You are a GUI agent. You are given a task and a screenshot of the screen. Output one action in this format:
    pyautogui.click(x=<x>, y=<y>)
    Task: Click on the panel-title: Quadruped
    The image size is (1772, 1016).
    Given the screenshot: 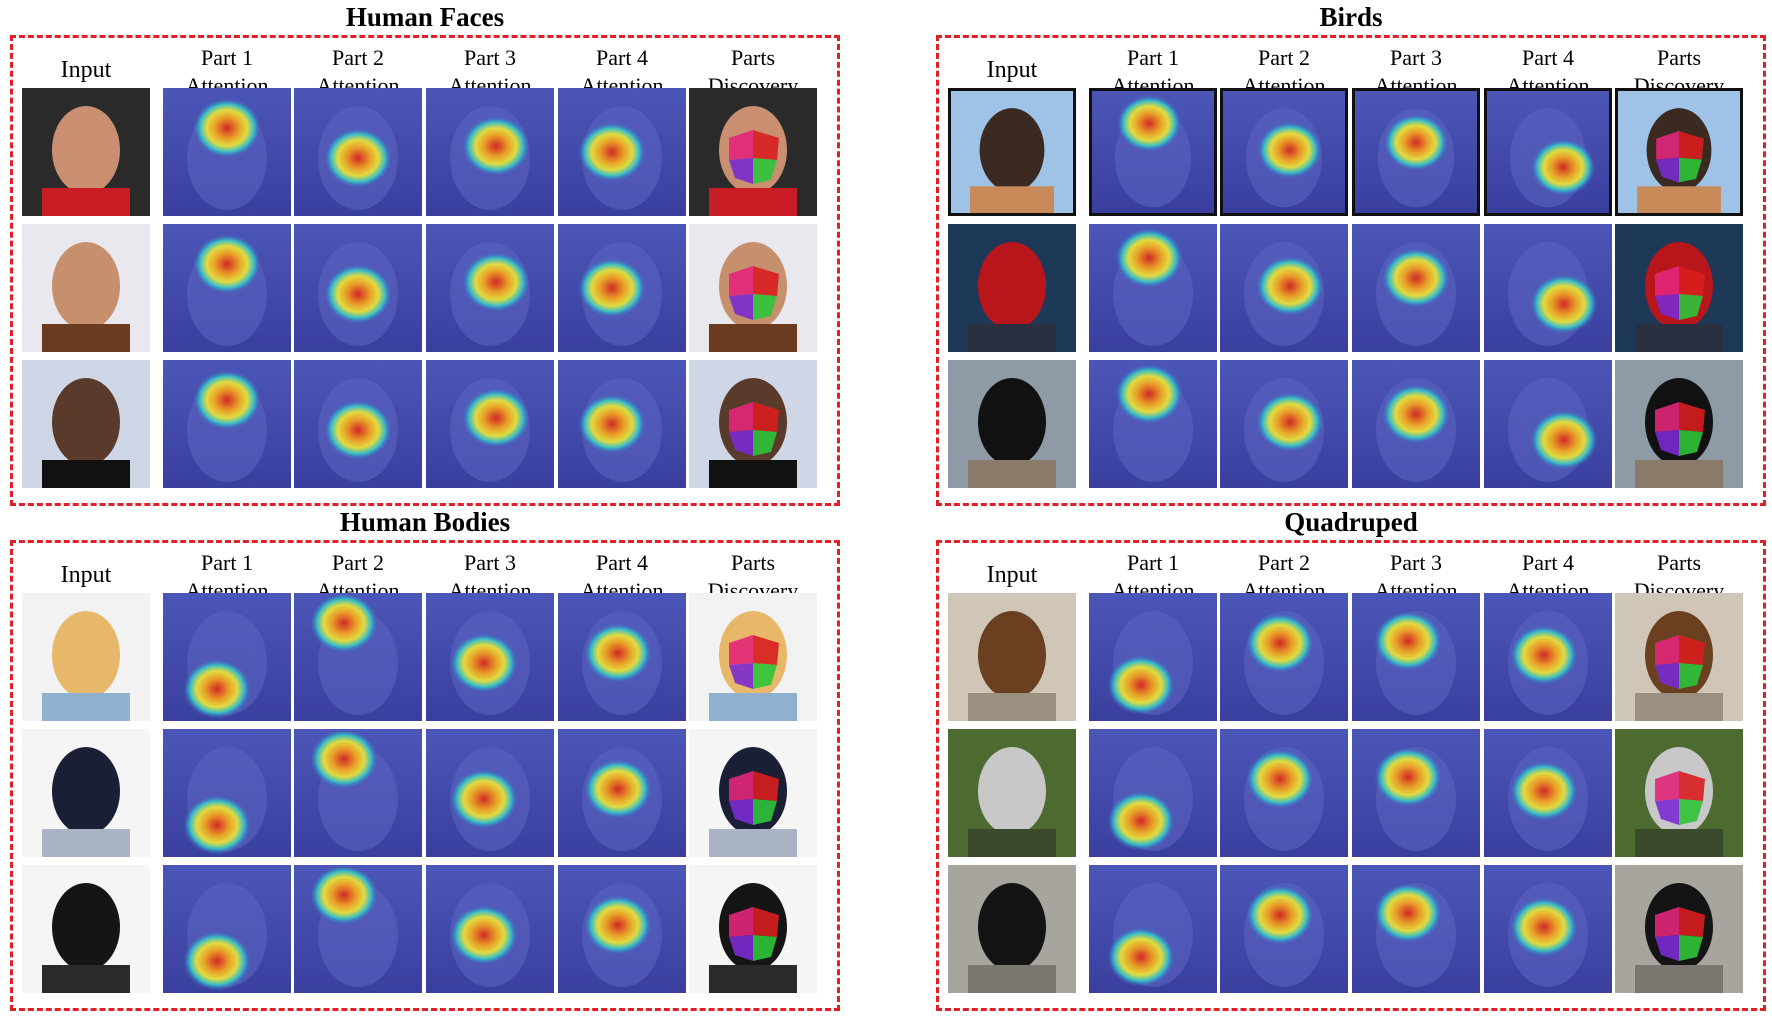 What is the action you would take?
    pyautogui.click(x=1351, y=522)
    